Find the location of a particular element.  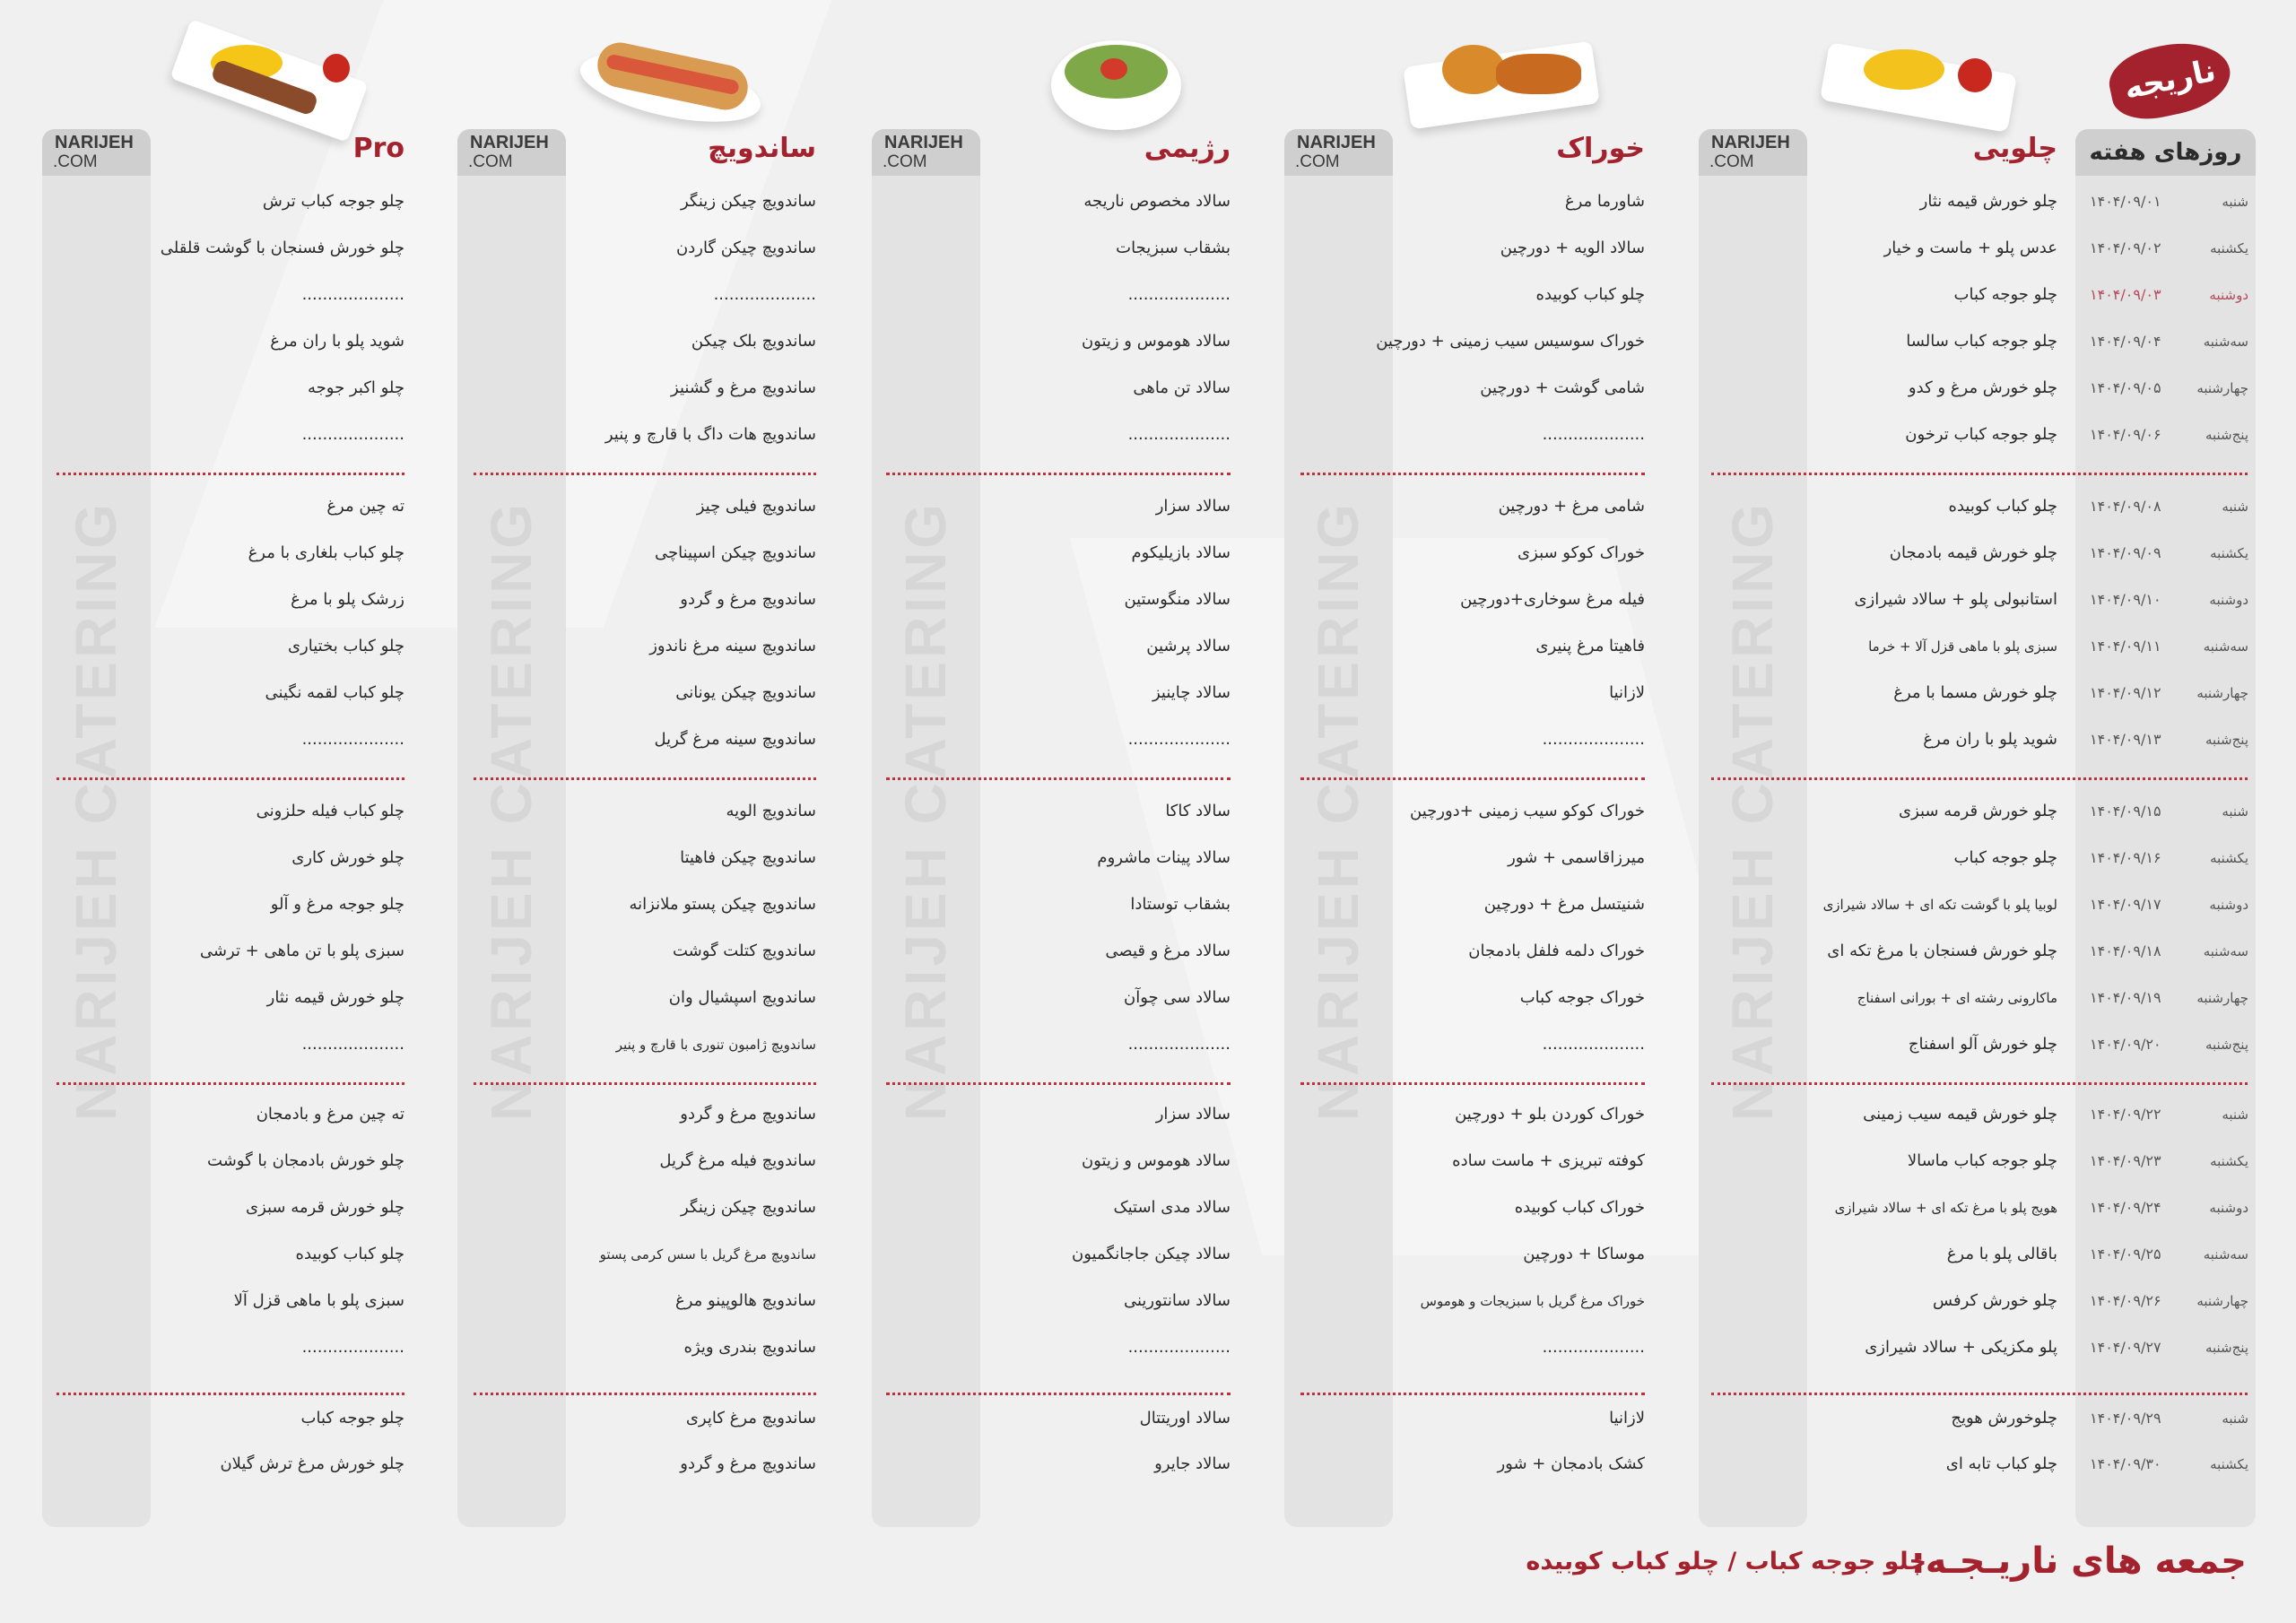

menu-item: چلو خورش قرمه سبزی is located at coordinates (1977, 811).